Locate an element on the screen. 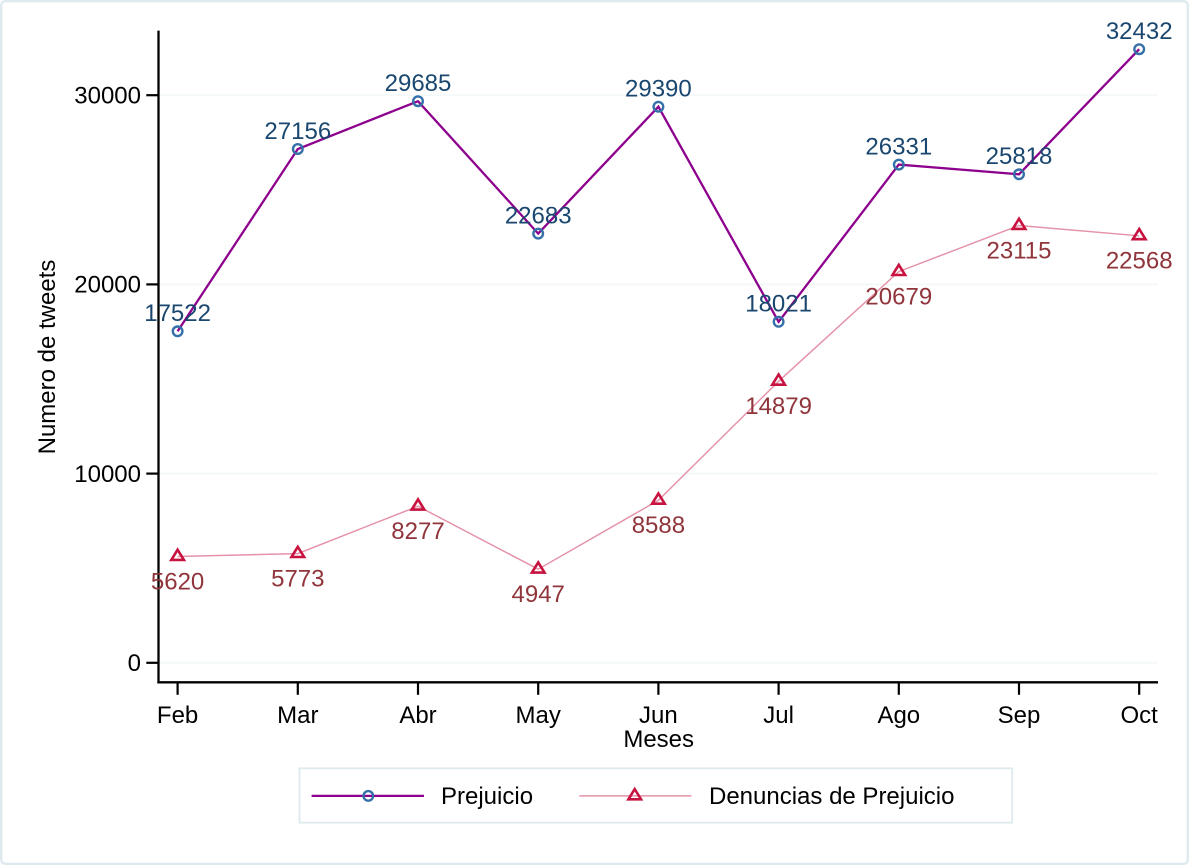 The width and height of the screenshot is (1189, 865). svg-text: 20000 is located at coordinates (107, 285).